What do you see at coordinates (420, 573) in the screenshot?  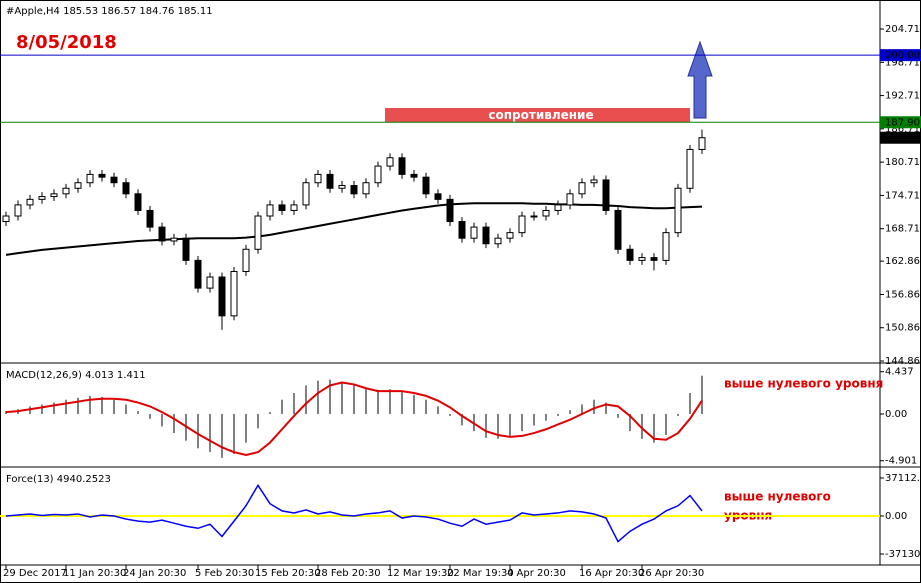 I see `x-tick-label: 12 Mar 19:30` at bounding box center [420, 573].